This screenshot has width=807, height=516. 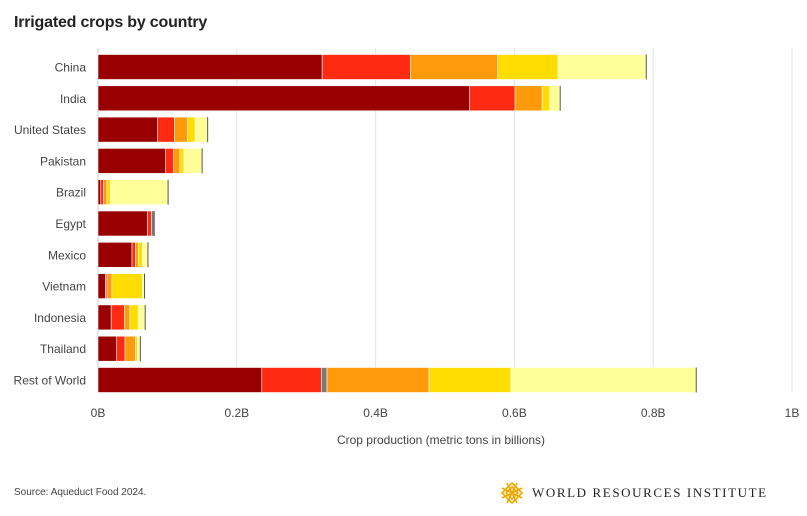 I want to click on category-label: Vietnam, so click(x=64, y=287).